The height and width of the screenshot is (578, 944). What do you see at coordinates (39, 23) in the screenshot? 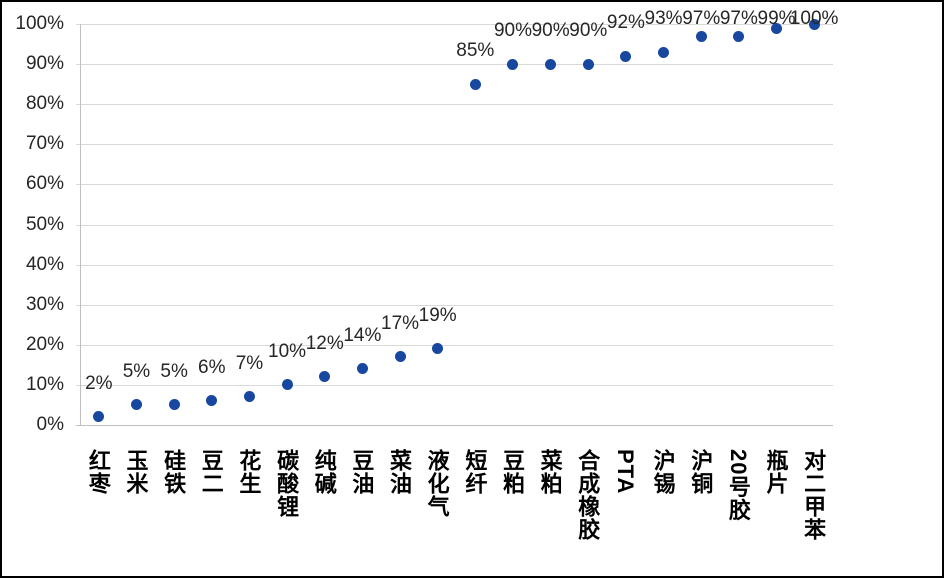
I see `y-tick-label: 100%` at bounding box center [39, 23].